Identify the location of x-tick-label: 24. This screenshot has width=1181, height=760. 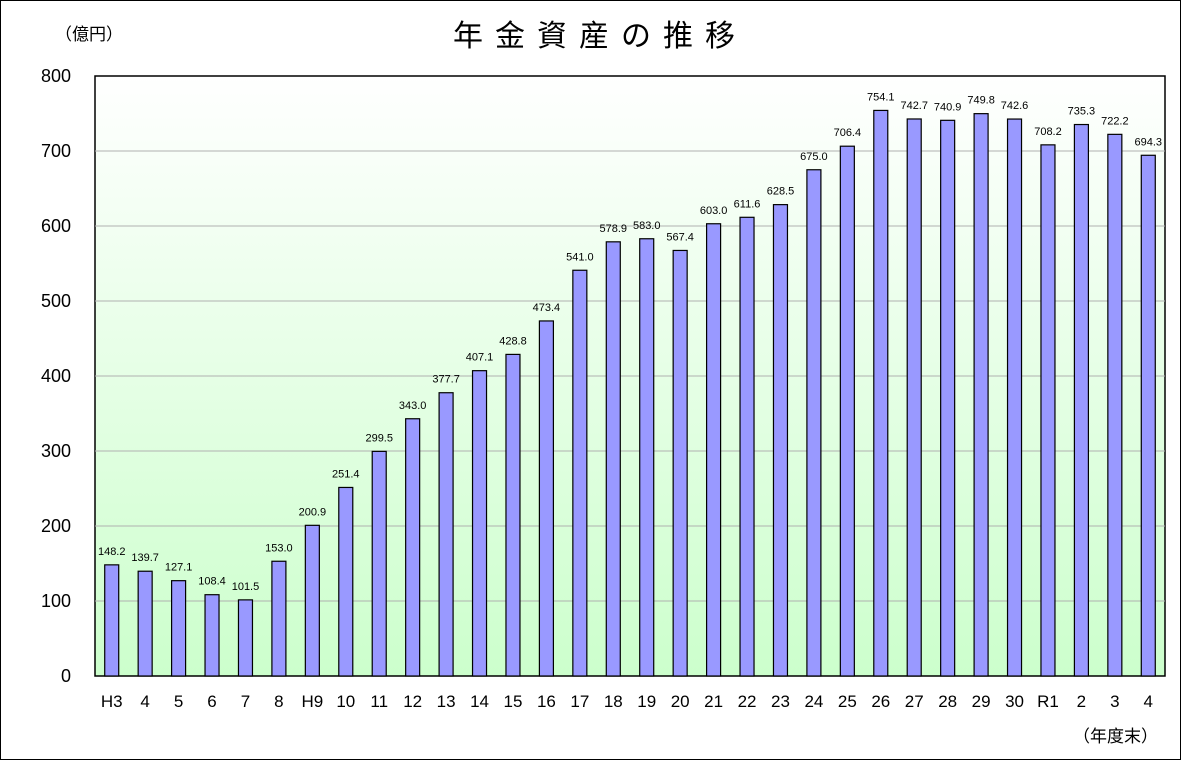
(813, 701).